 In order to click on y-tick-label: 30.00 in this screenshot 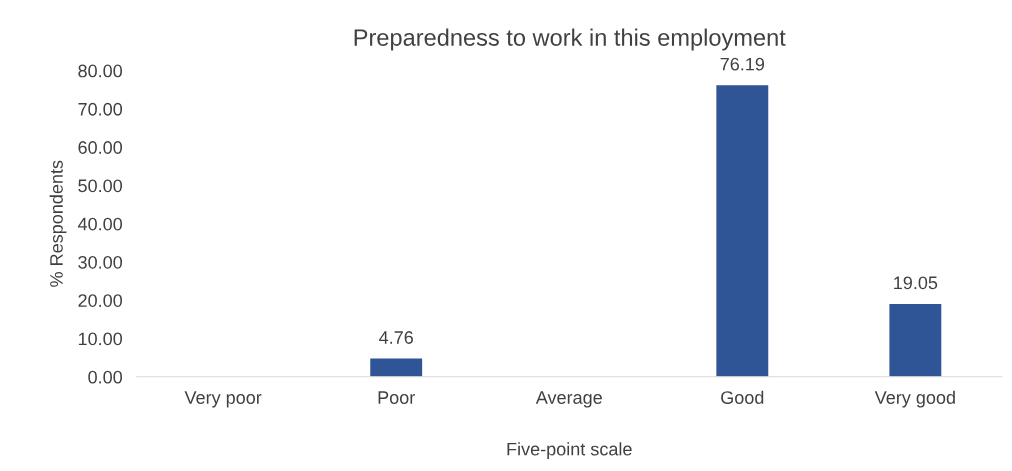, I will do `click(100, 262)`.